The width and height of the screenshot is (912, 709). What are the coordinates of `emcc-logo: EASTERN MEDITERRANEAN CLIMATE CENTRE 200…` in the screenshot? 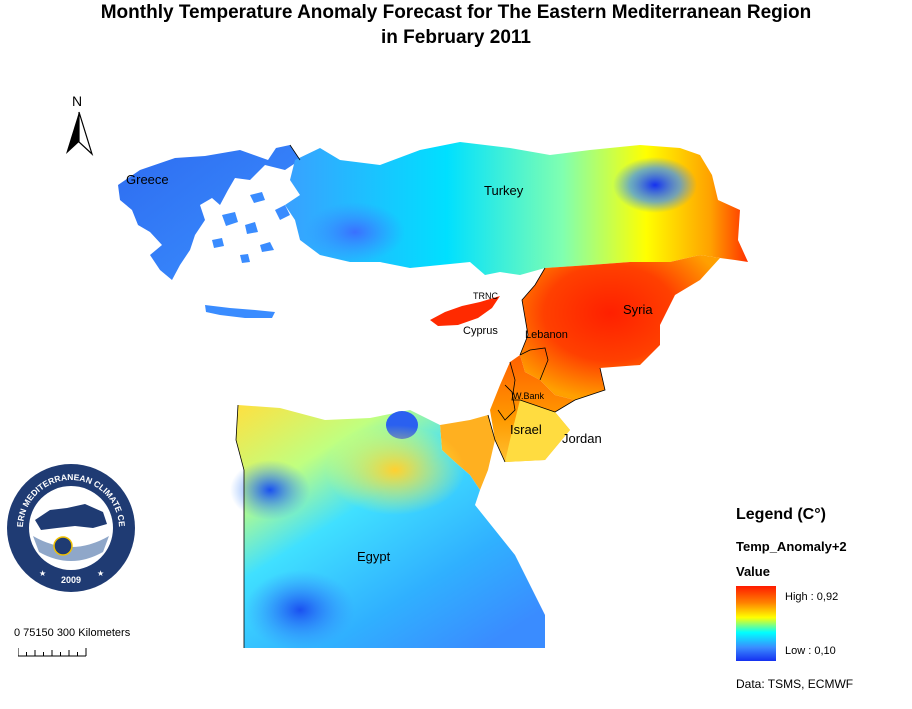 It's located at (70, 527).